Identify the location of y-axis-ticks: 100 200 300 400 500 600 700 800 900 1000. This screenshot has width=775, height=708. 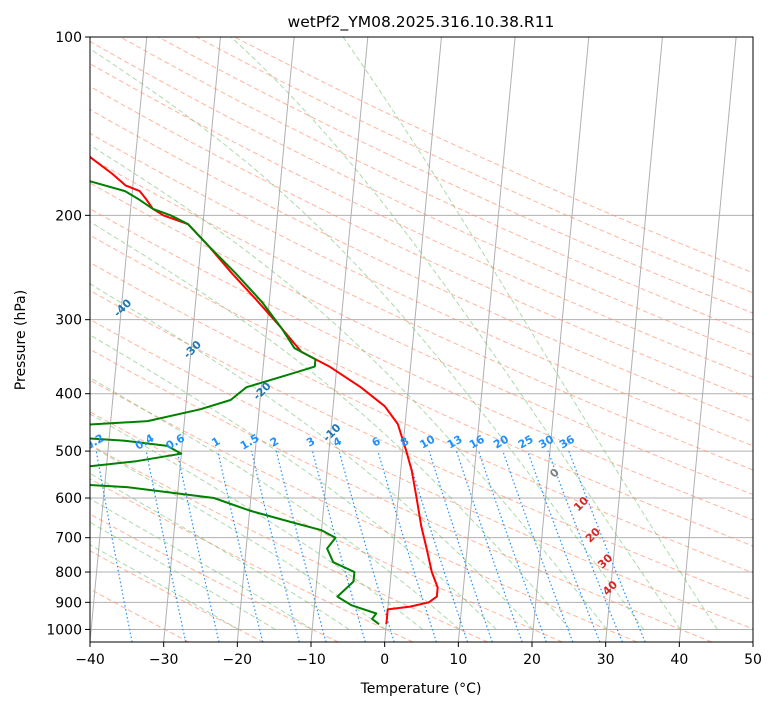
(68, 334).